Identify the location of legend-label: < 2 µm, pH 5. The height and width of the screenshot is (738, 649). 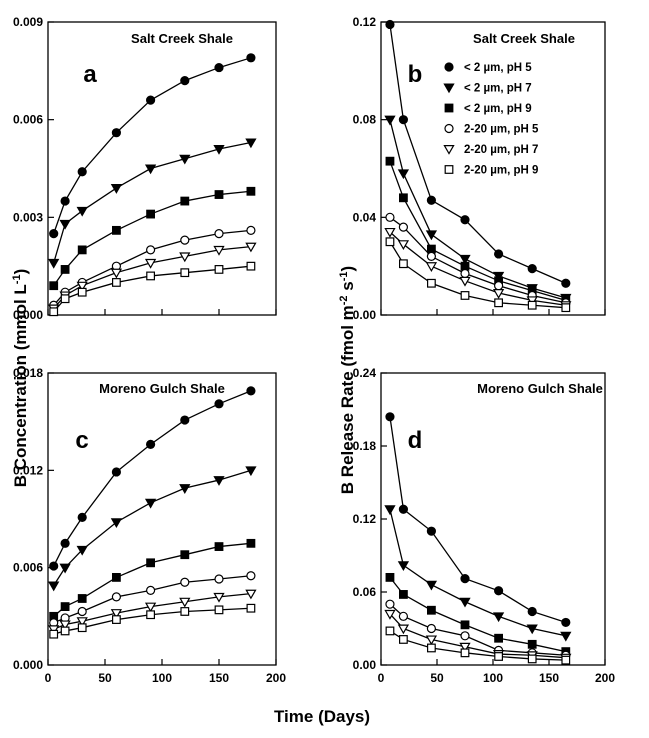
(498, 68).